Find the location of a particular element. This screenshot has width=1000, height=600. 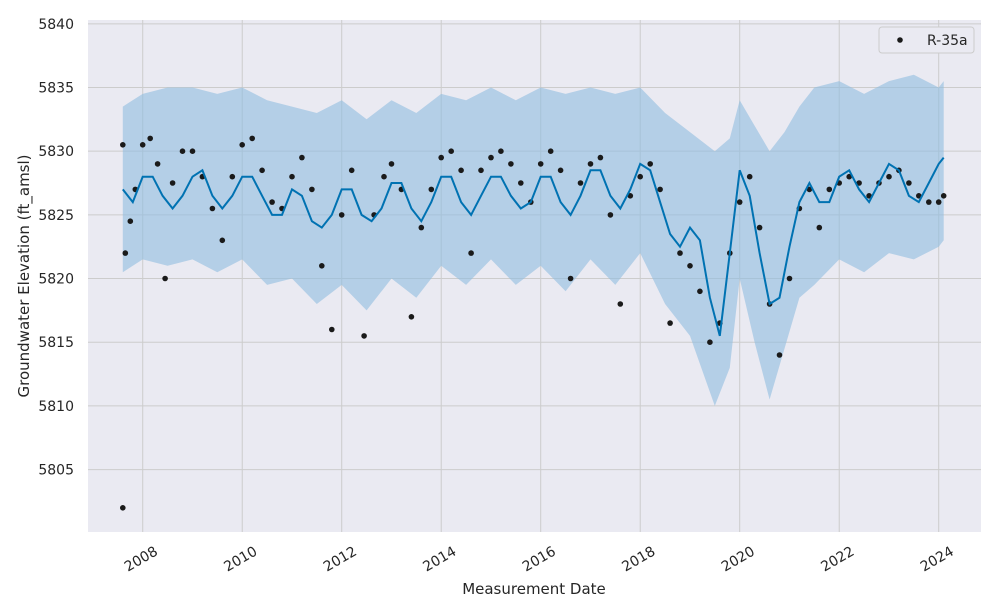

x-tick-label: 2012 is located at coordinates (340, 560).